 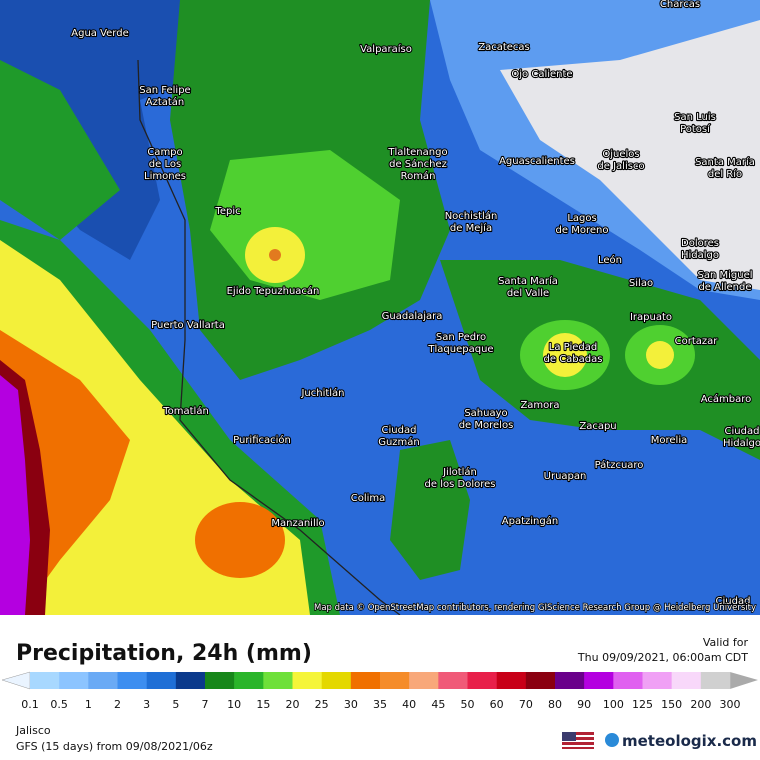 What do you see at coordinates (726, 399) in the screenshot?
I see `city-label: Acámbaro` at bounding box center [726, 399].